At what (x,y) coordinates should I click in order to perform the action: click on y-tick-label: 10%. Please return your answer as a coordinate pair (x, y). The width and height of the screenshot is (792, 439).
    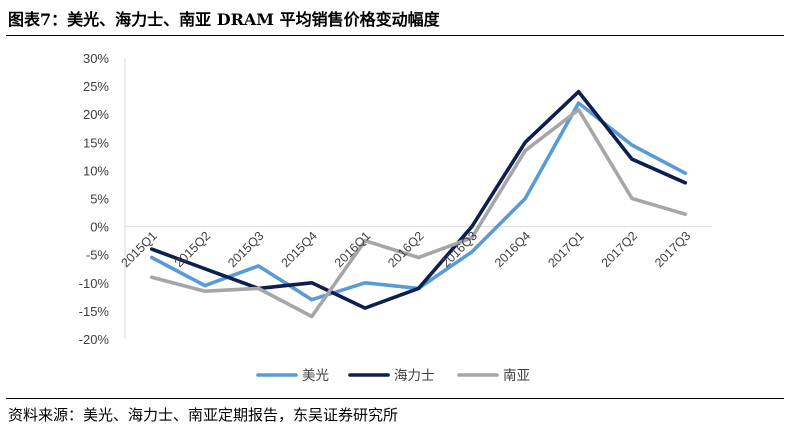
    Looking at the image, I should click on (96, 170).